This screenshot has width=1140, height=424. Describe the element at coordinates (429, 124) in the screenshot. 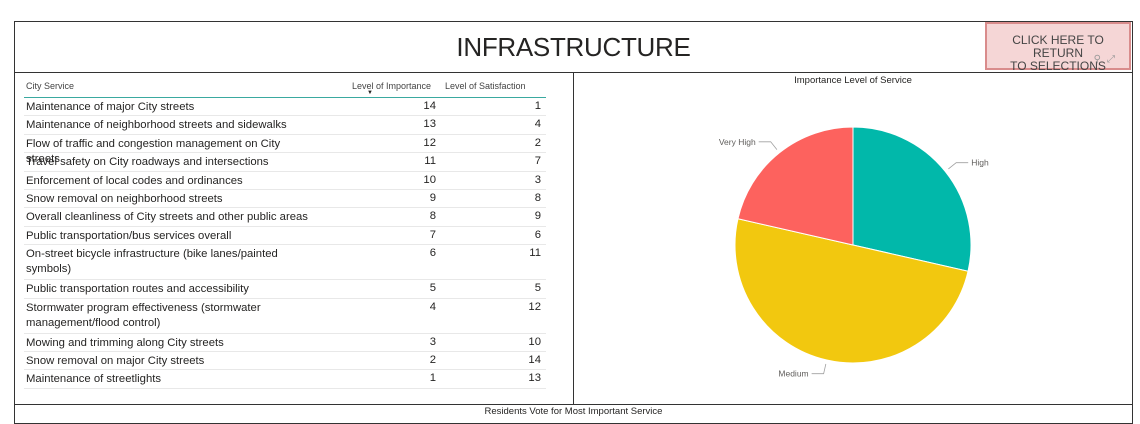

I see `cell-level-of-importance: 13` at that location.